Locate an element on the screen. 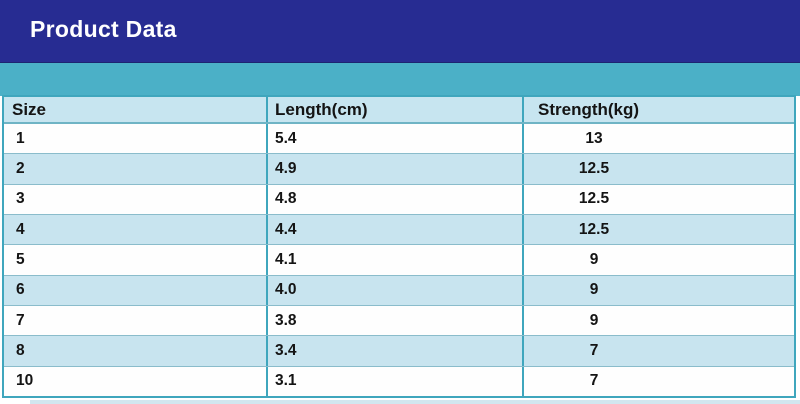 Image resolution: width=800 pixels, height=404 pixels. size-cell: 2 is located at coordinates (136, 169).